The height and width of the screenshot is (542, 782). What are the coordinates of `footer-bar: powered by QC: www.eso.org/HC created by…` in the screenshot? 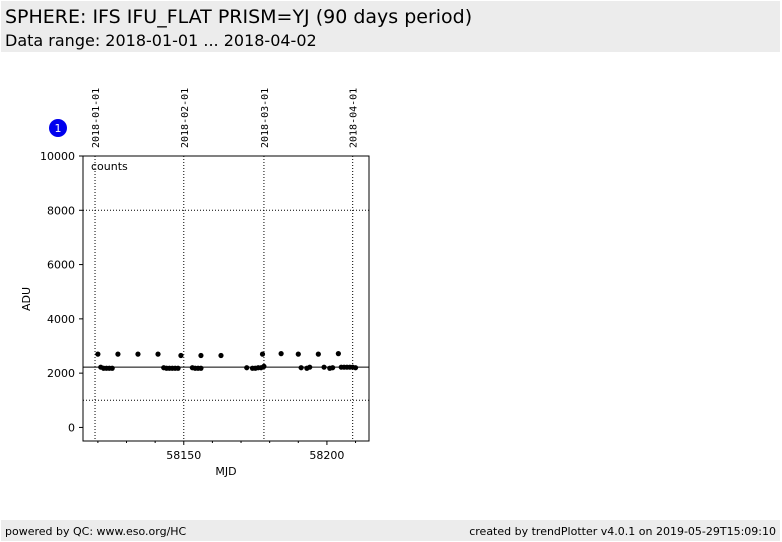 It's located at (390, 530).